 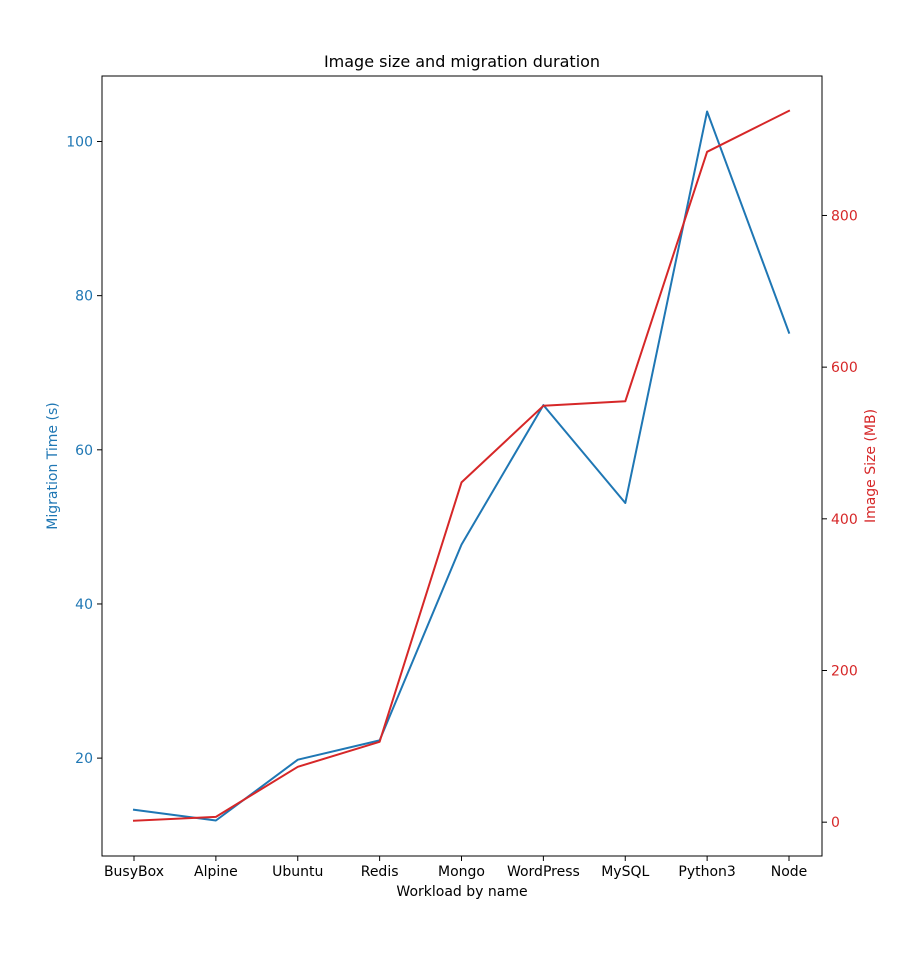 I want to click on right-y-tick-label: 400, so click(x=844, y=520).